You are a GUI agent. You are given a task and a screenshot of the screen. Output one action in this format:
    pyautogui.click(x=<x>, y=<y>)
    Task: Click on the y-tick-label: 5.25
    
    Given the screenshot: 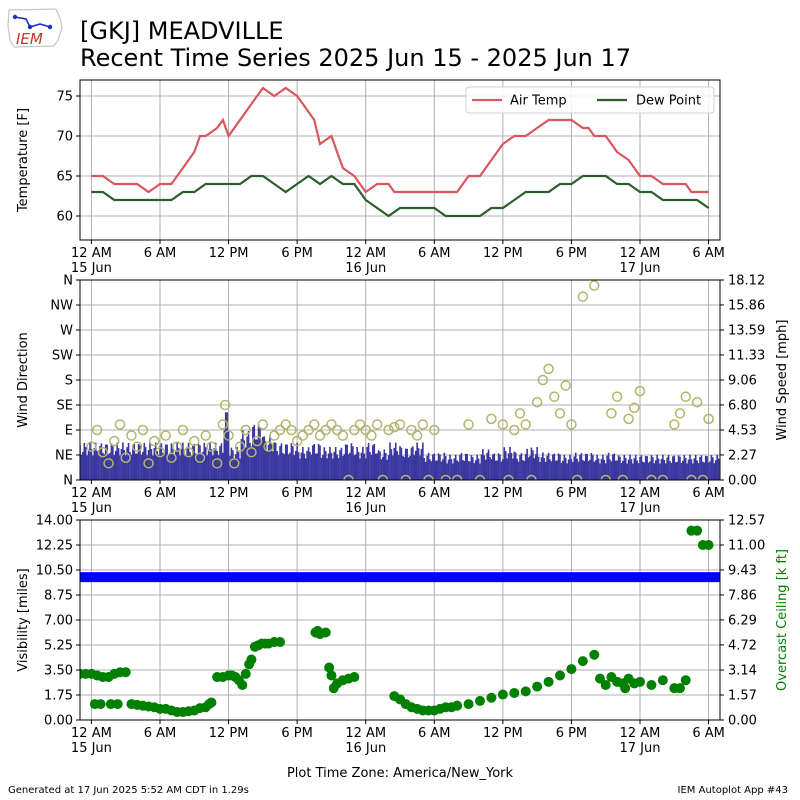 What is the action you would take?
    pyautogui.click(x=58, y=646)
    